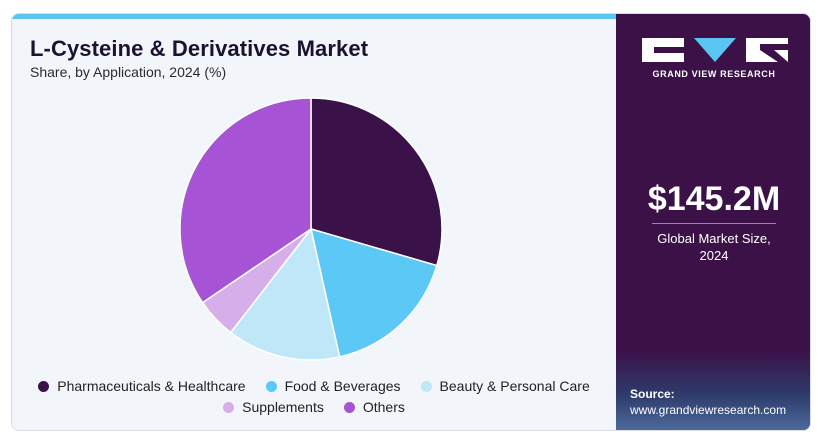 The height and width of the screenshot is (439, 826). Describe the element at coordinates (128, 72) in the screenshot. I see `chart-subtitle: Share, by Application, 2024 (%)` at that location.